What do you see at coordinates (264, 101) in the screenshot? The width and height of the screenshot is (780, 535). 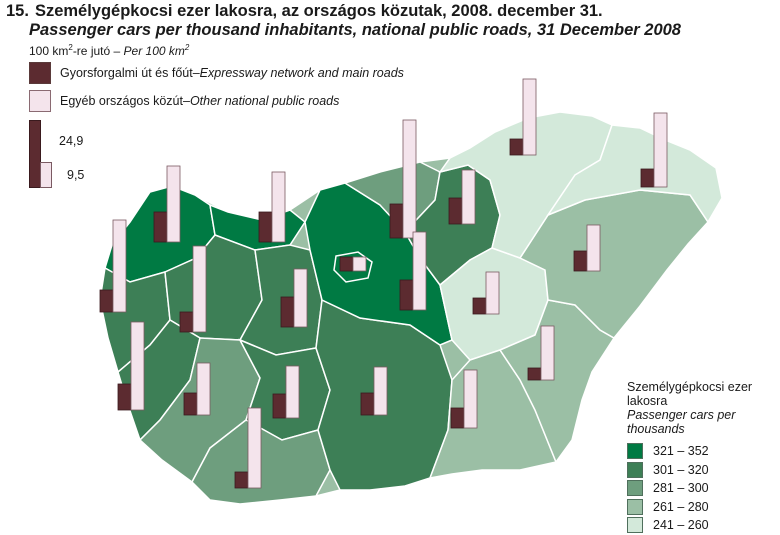 I see `legend-other-en: Other national public roads` at bounding box center [264, 101].